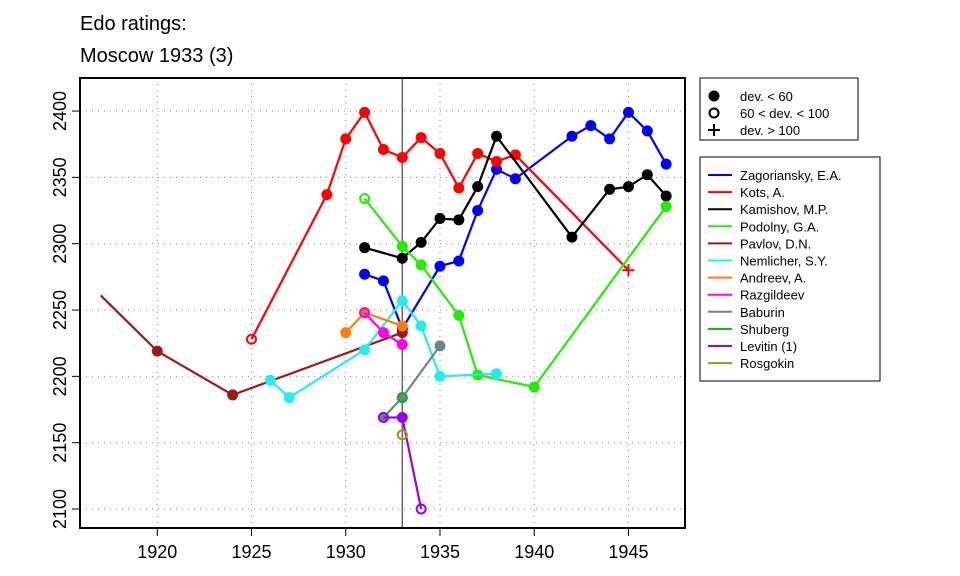 Image resolution: width=960 pixels, height=576 pixels. What do you see at coordinates (791, 175) in the screenshot?
I see `legend-label: Zagoriansky, E.A.` at bounding box center [791, 175].